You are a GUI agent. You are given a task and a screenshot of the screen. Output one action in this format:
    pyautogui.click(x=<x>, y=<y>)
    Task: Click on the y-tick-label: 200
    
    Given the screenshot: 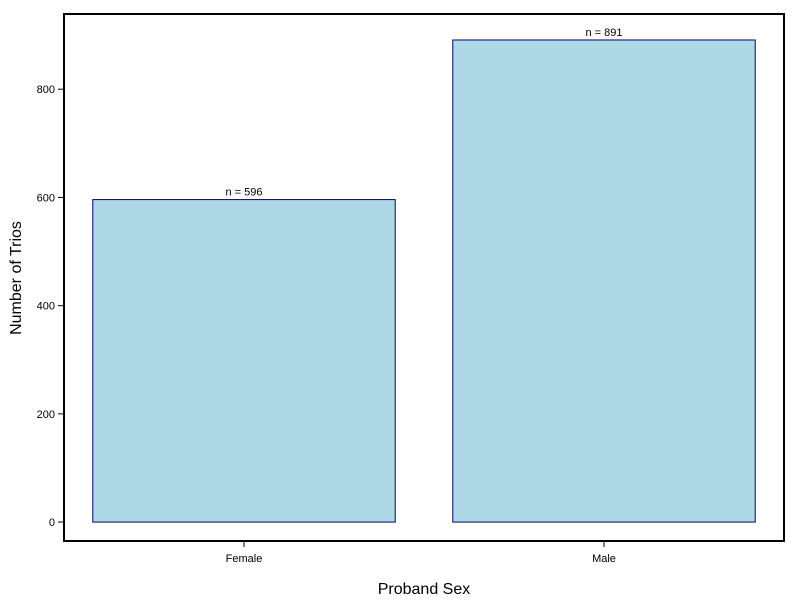 What is the action you would take?
    pyautogui.click(x=46, y=415)
    